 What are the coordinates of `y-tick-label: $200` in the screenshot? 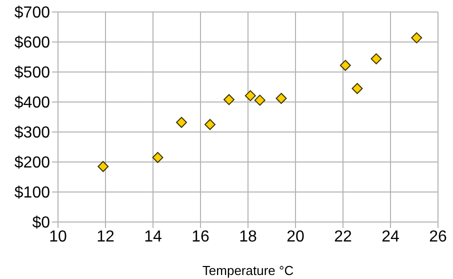 It's located at (32, 163).